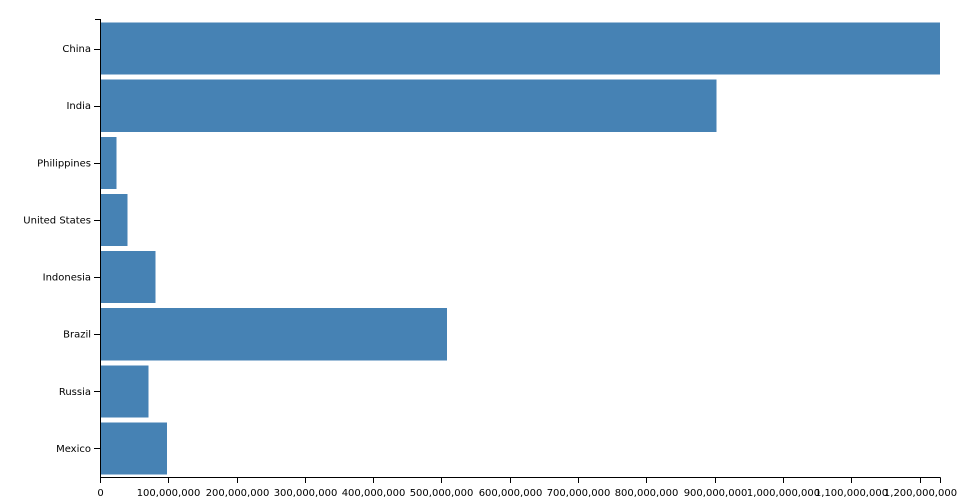  What do you see at coordinates (133, 448) in the screenshot?
I see `bar-mexico` at bounding box center [133, 448].